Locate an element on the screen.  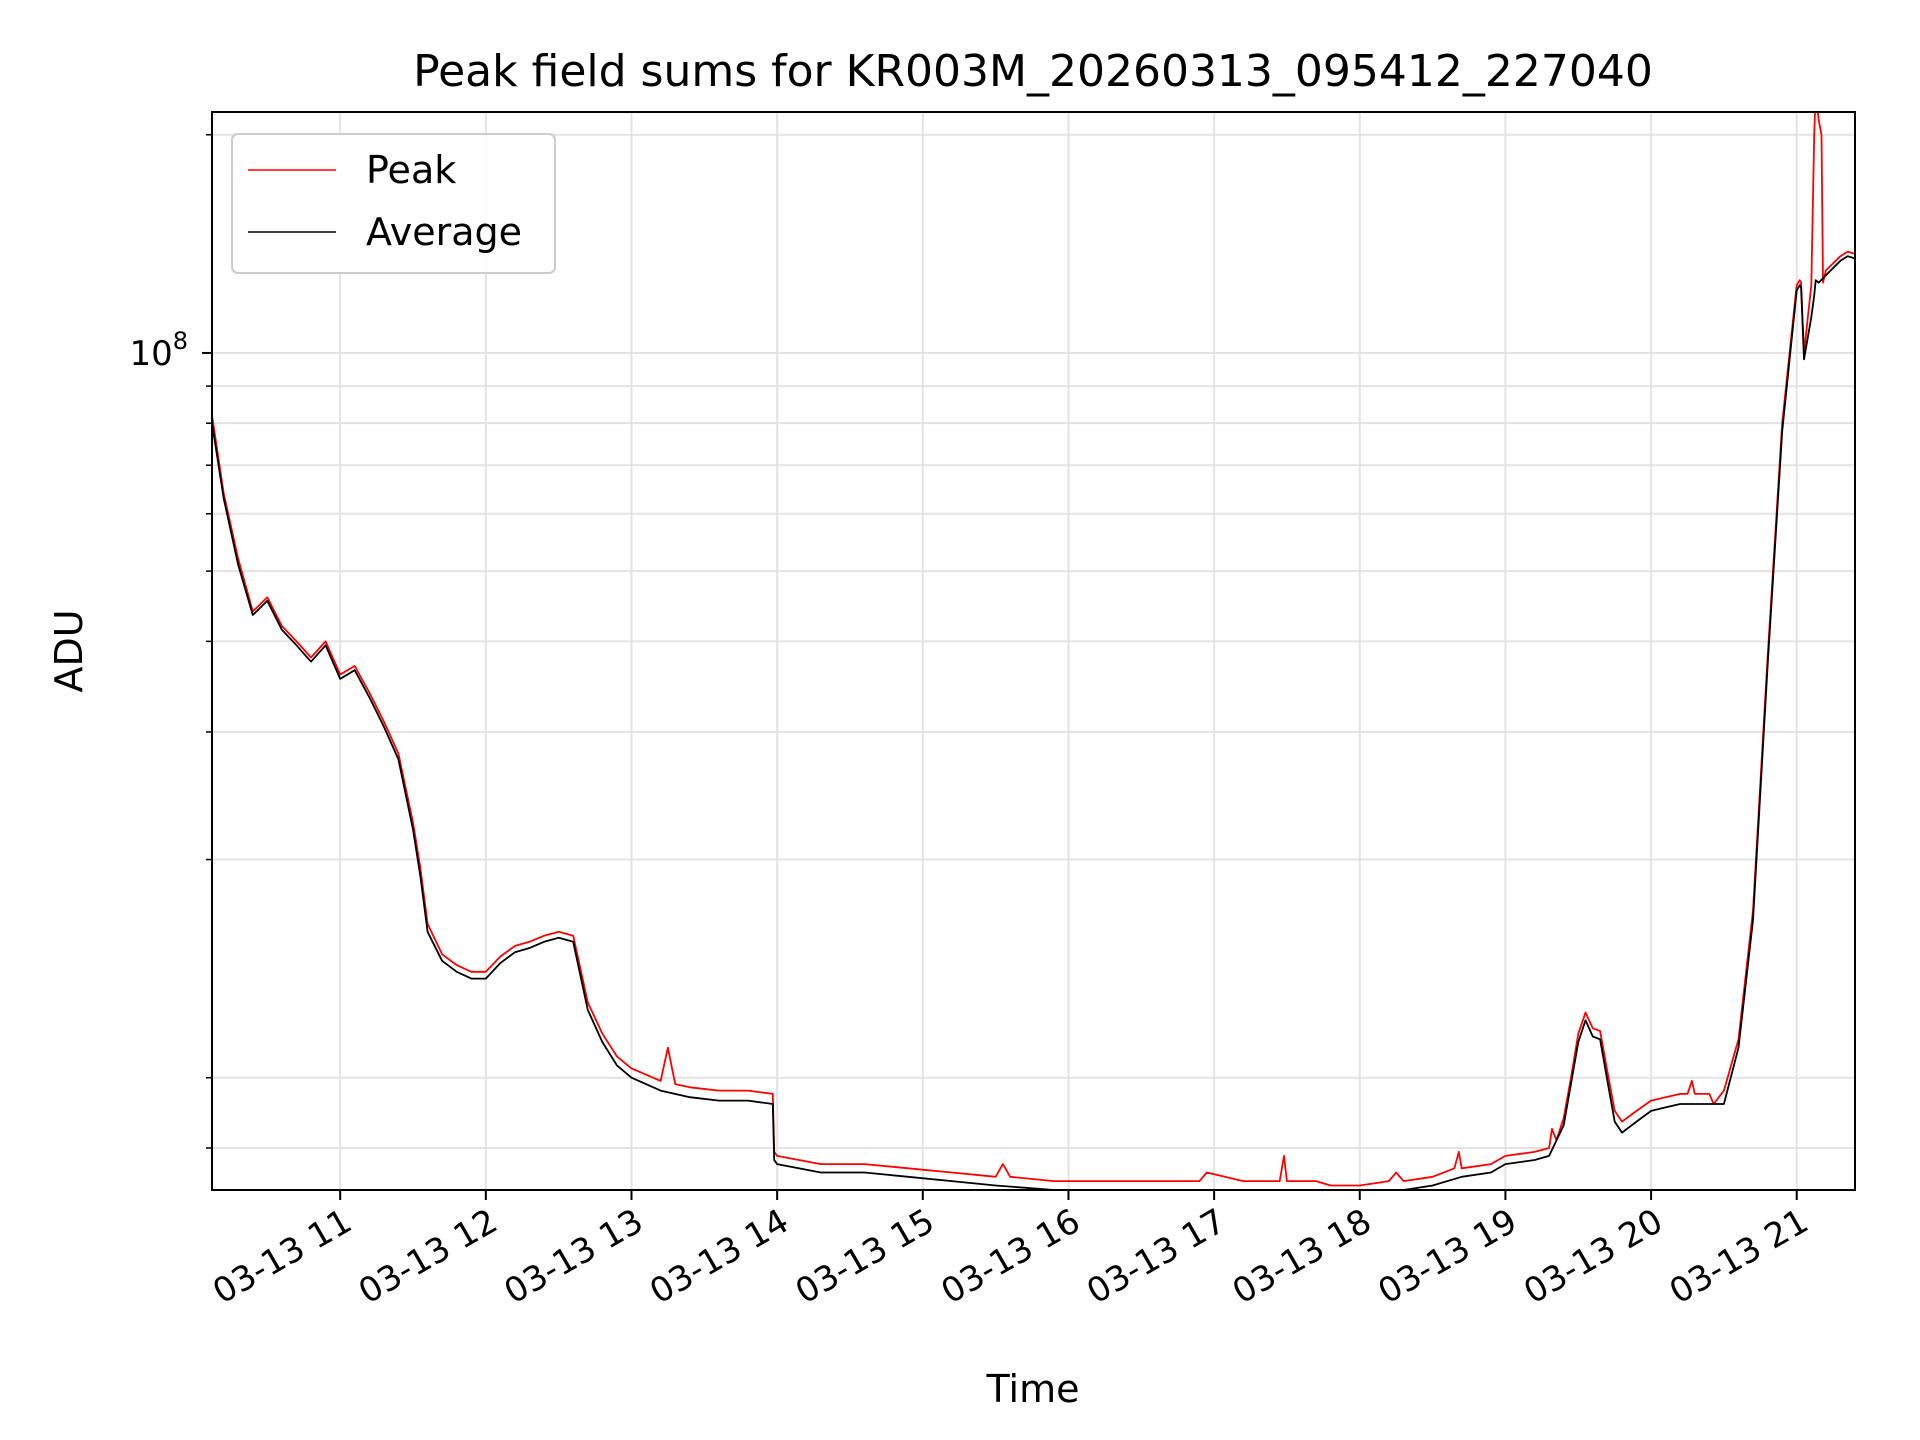
y-tick-label: 108 is located at coordinates (158, 350).